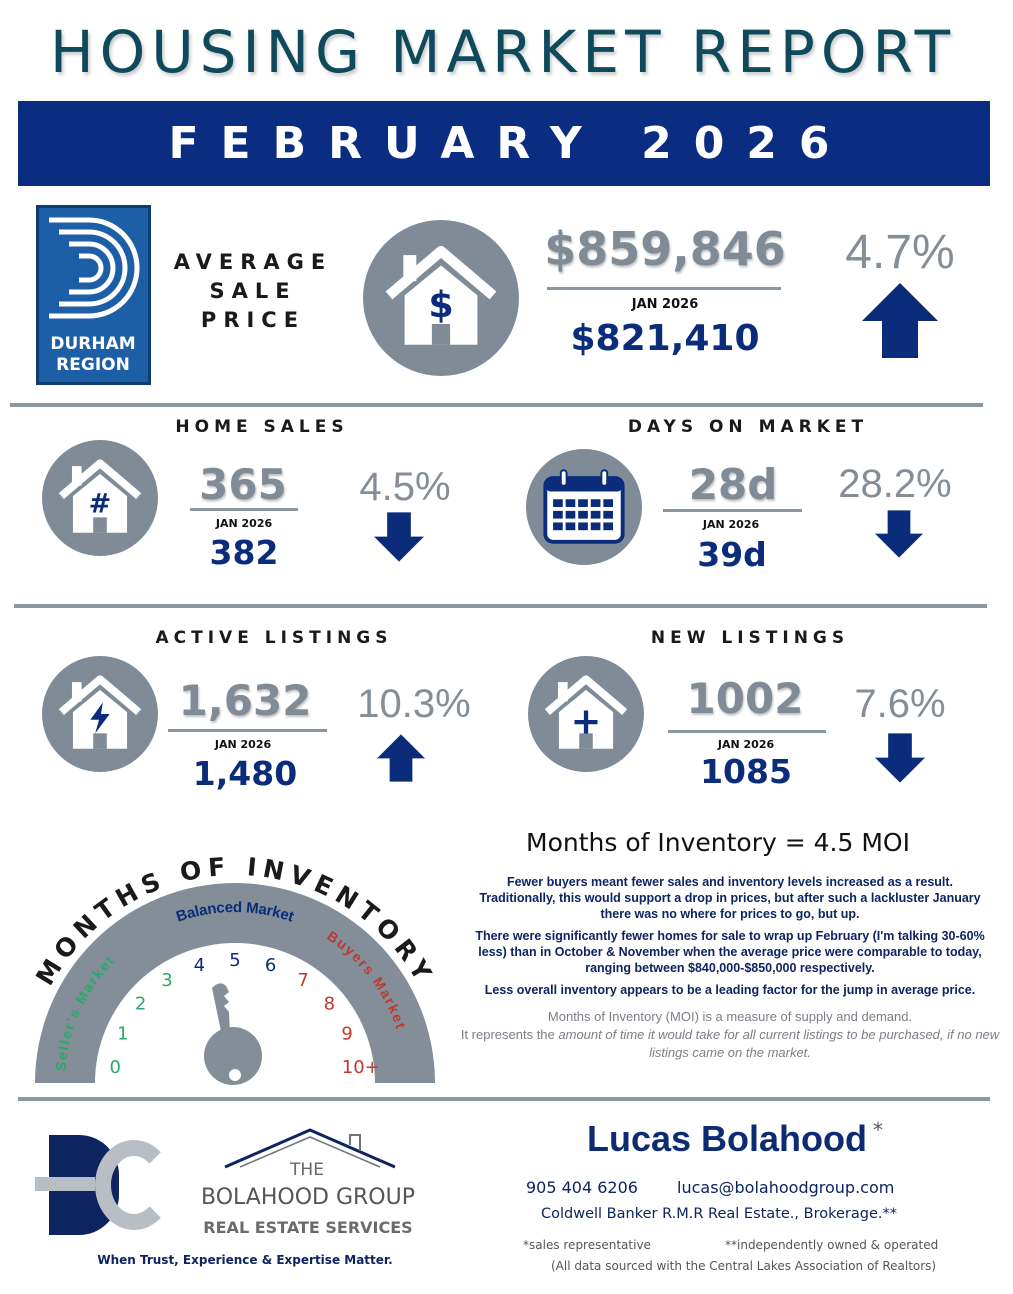  Describe the element at coordinates (93, 365) in the screenshot. I see `region-text: REGION` at that location.